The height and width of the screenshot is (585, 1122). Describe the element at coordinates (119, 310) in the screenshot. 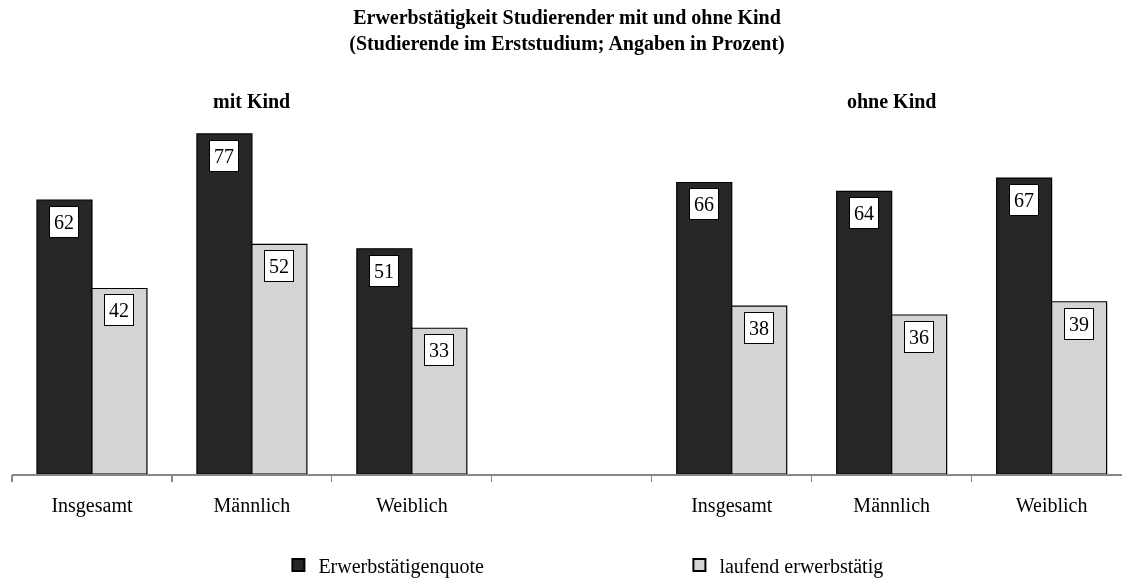

I see `data-label: 42` at that location.